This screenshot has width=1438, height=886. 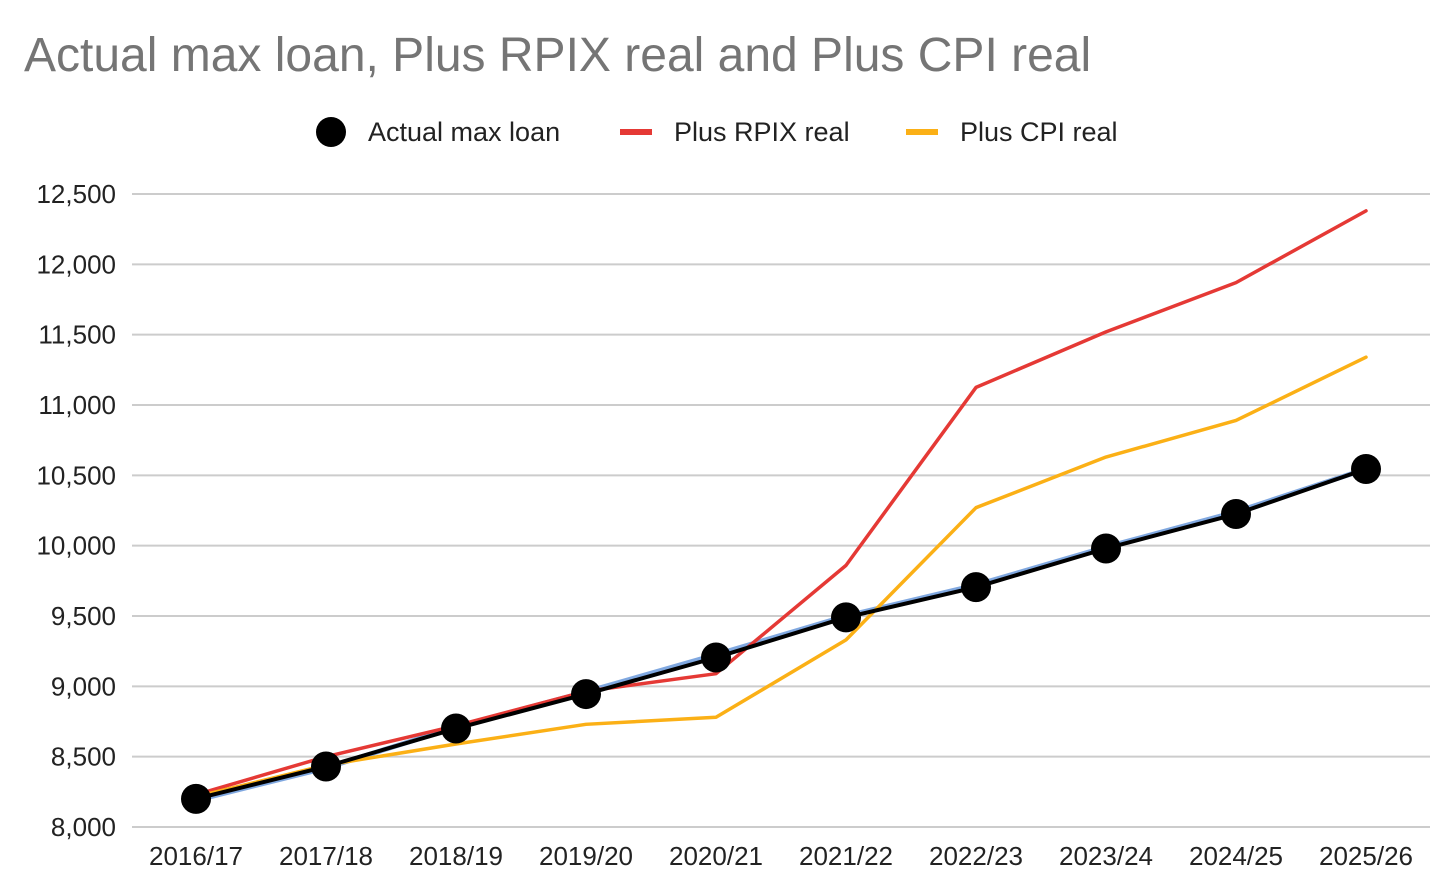 What do you see at coordinates (636, 132) in the screenshot?
I see `legend-line-red-icon` at bounding box center [636, 132].